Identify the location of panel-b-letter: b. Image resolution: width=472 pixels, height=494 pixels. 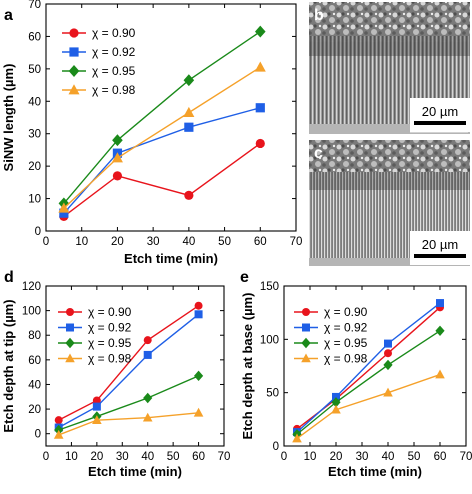
(319, 15).